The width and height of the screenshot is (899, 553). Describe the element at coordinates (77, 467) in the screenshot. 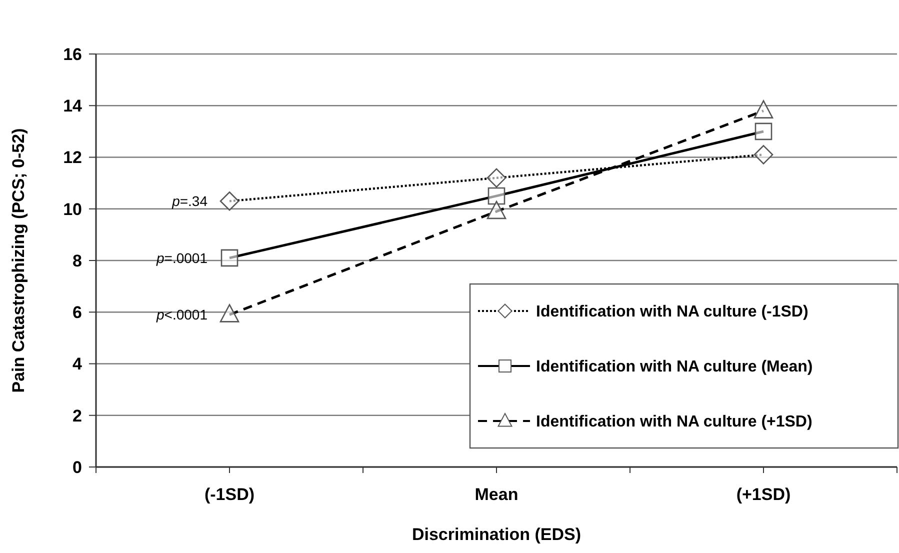

I see `y-tick-label: 0` at that location.